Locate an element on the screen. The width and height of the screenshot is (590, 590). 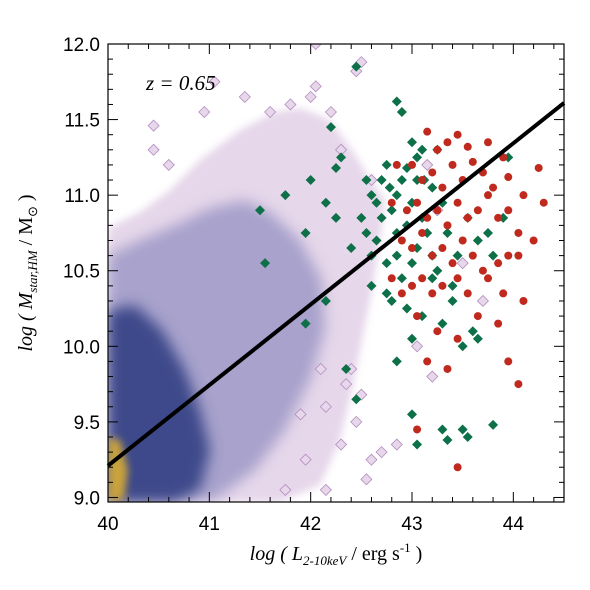
x-tick-label: 40 is located at coordinates (107, 524).